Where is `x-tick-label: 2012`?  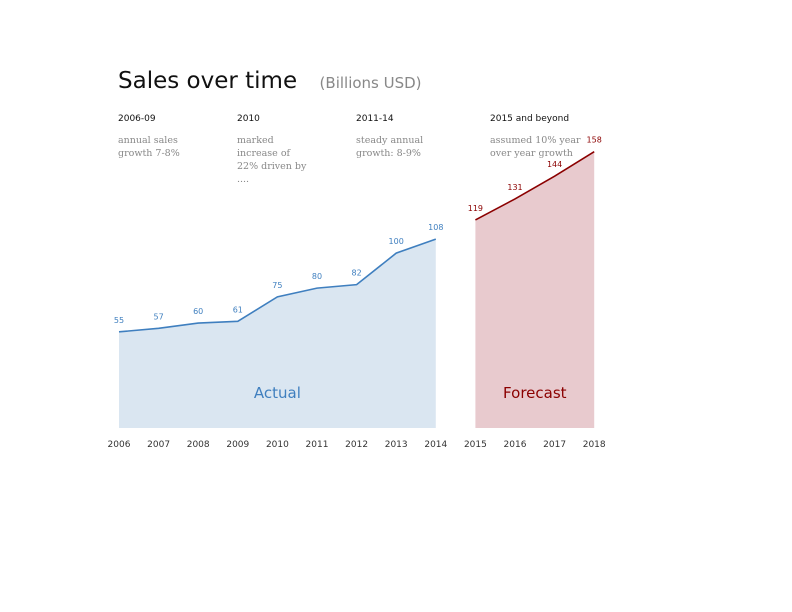
x-tick-label: 2012 is located at coordinates (356, 445).